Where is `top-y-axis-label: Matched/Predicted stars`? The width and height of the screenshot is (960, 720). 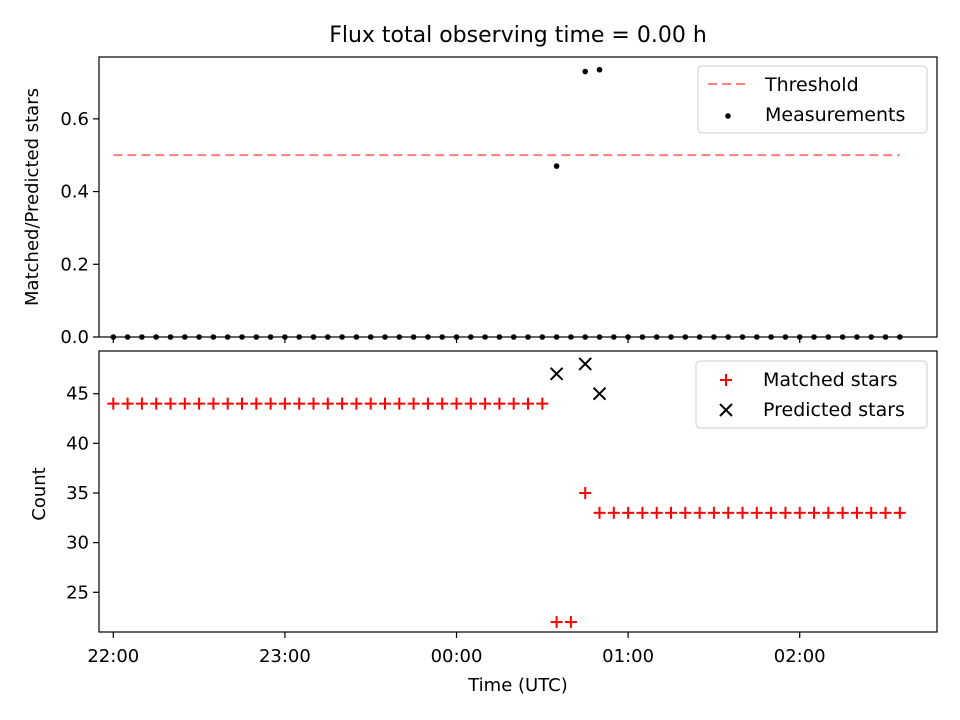 top-y-axis-label: Matched/Predicted stars is located at coordinates (32, 197).